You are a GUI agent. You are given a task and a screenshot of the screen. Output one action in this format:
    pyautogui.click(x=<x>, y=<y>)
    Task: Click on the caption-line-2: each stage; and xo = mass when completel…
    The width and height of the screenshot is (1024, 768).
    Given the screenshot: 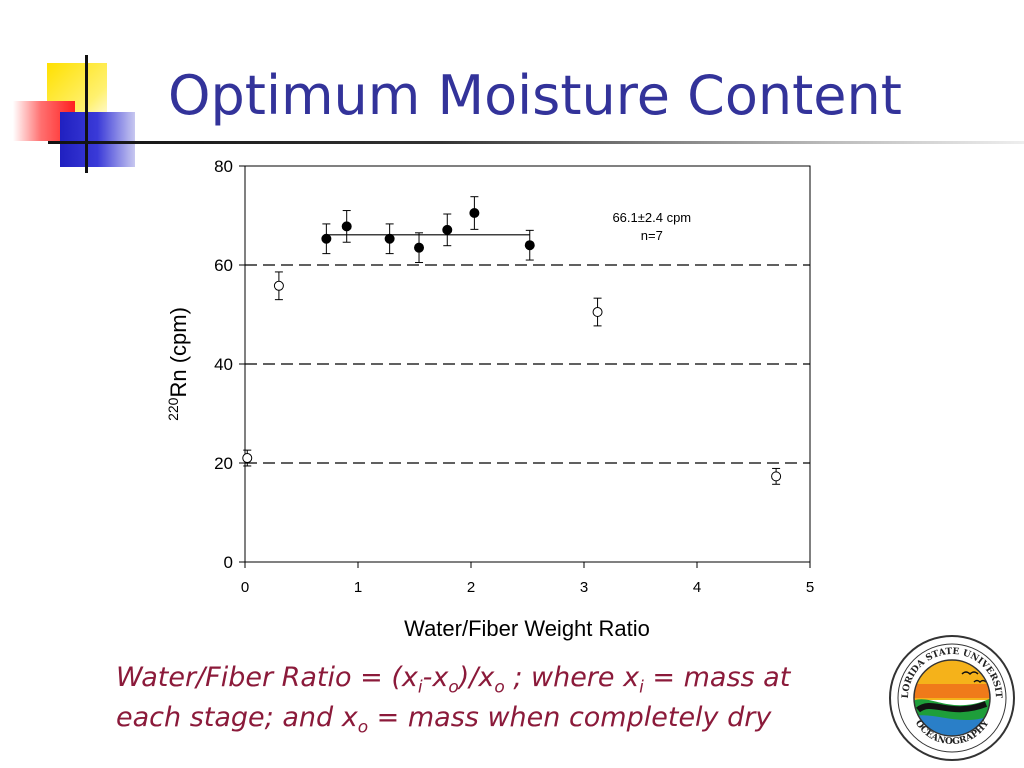 What is the action you would take?
    pyautogui.click(x=506, y=718)
    